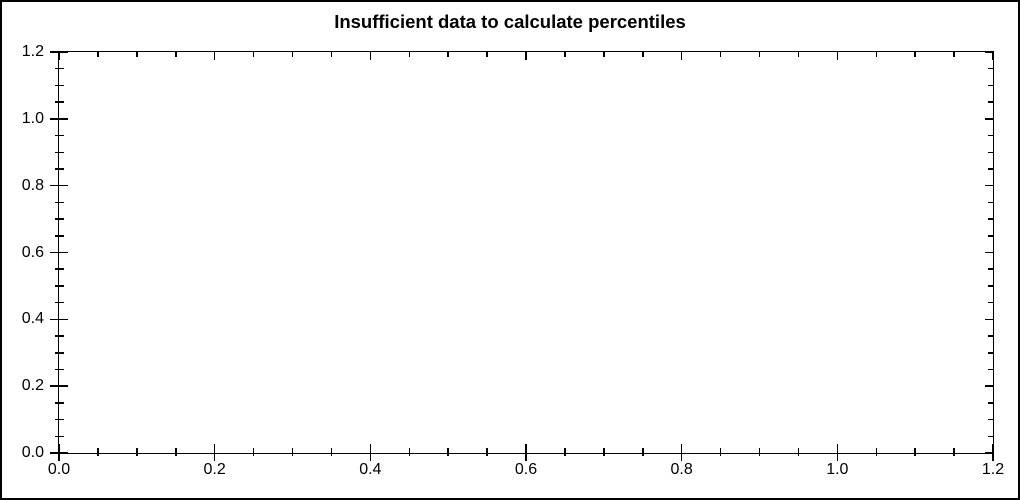 The height and width of the screenshot is (500, 1020). I want to click on x-axis-tick-label: 0.4, so click(370, 469).